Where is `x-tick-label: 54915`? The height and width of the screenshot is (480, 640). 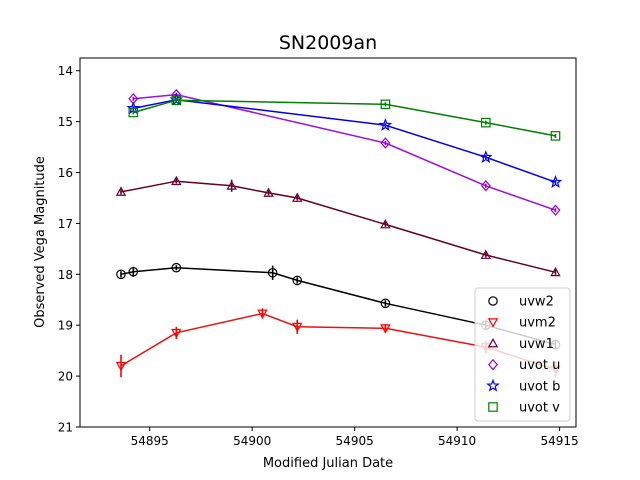 x-tick-label: 54915 is located at coordinates (560, 441).